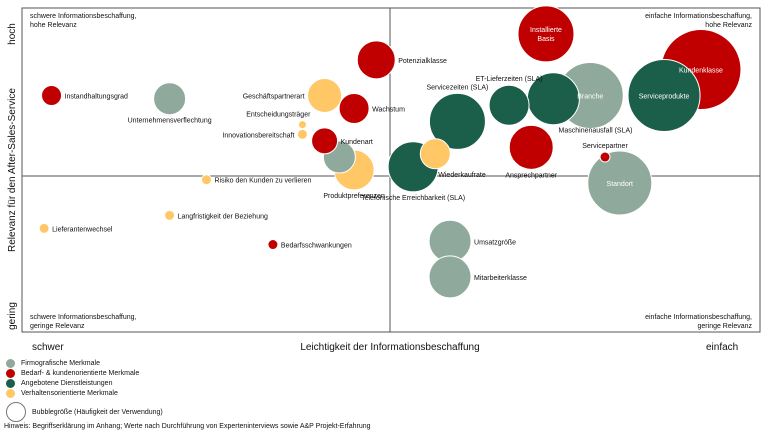  I want to click on corner-top-left: hohe Relevanz, so click(53, 25).